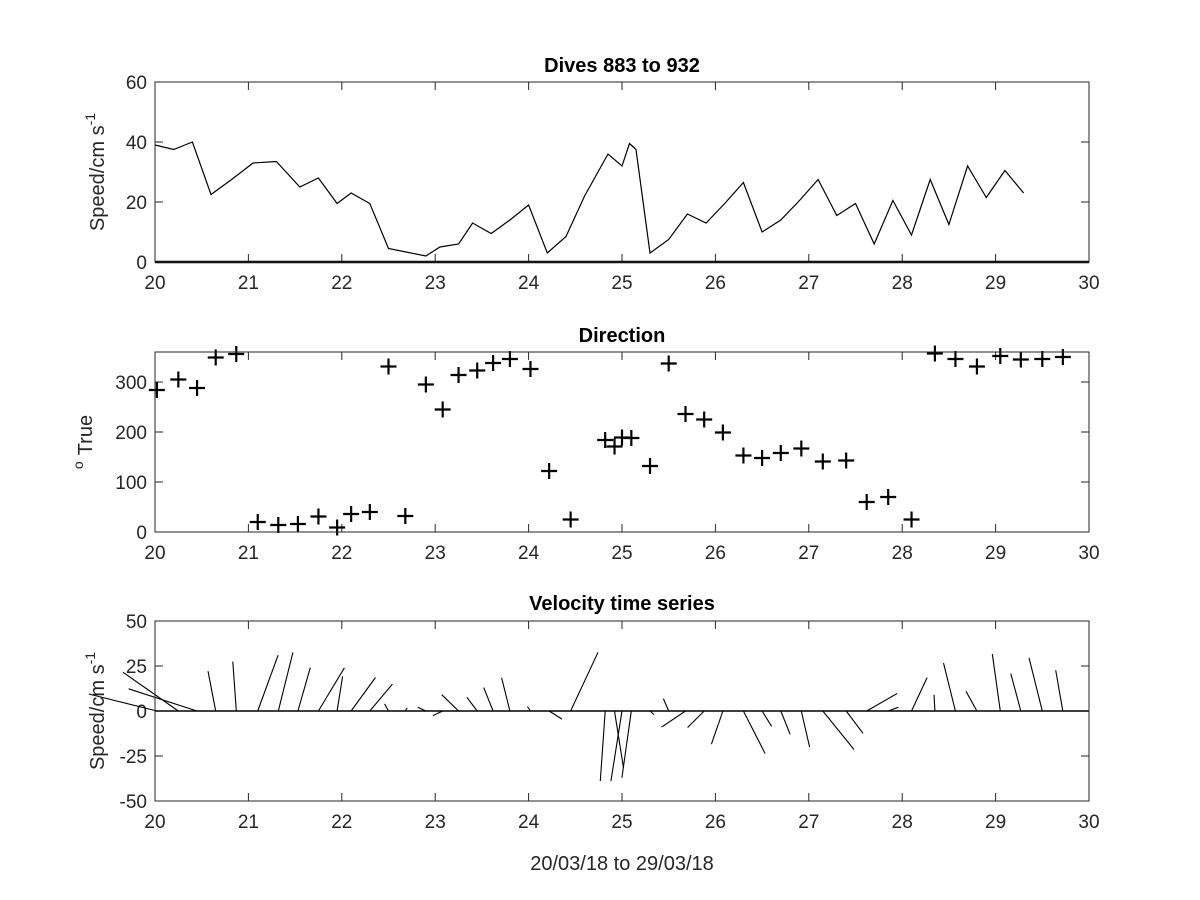 This screenshot has width=1200, height=900. Describe the element at coordinates (131, 383) in the screenshot. I see `direction-y-tick-label: 300` at that location.